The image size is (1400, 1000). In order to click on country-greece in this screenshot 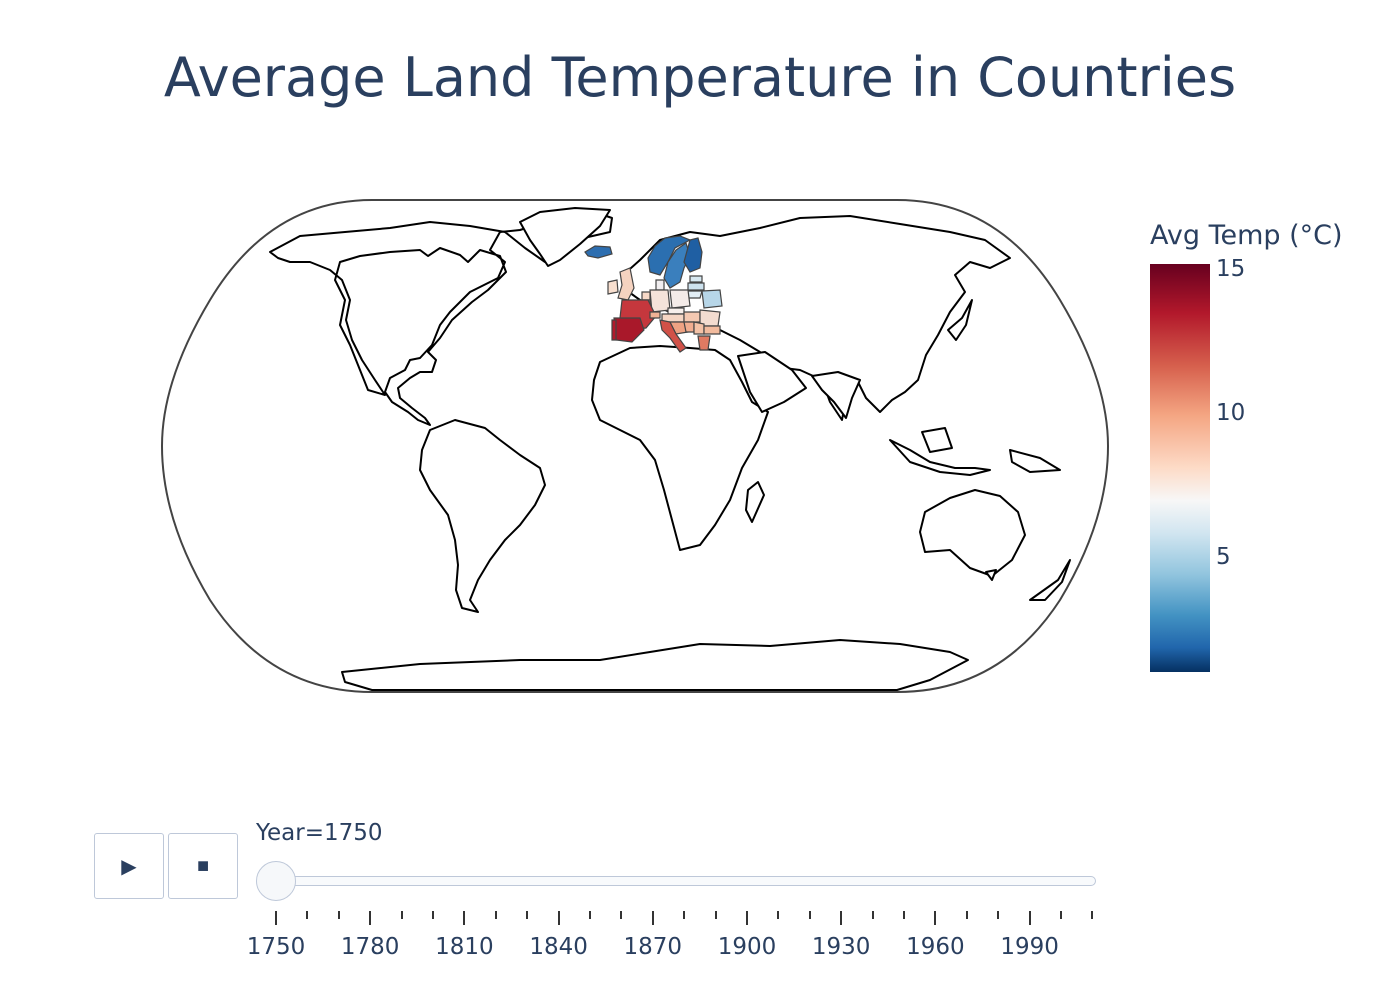, I will do `click(704, 343)`.